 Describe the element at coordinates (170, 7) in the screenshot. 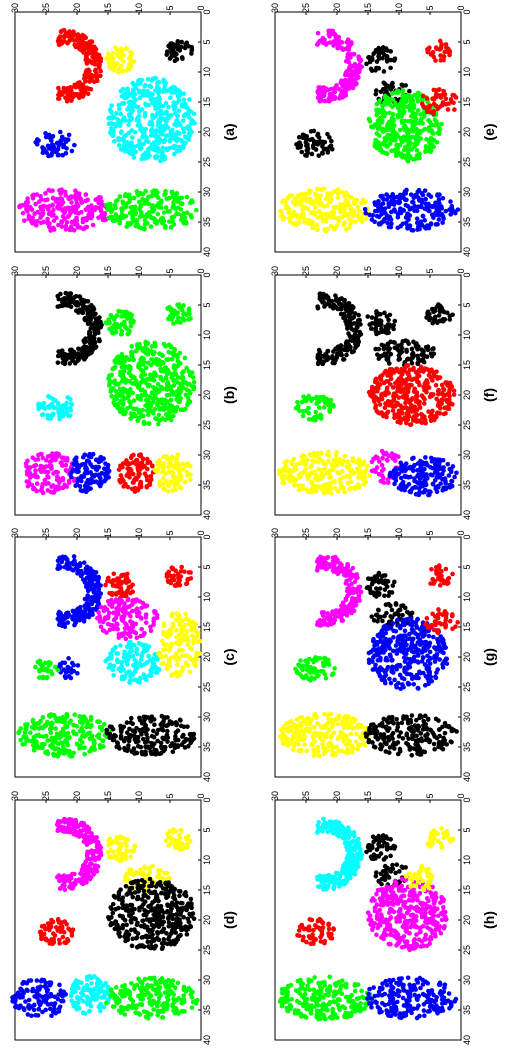

I see `y-tick-label: 5` at that location.